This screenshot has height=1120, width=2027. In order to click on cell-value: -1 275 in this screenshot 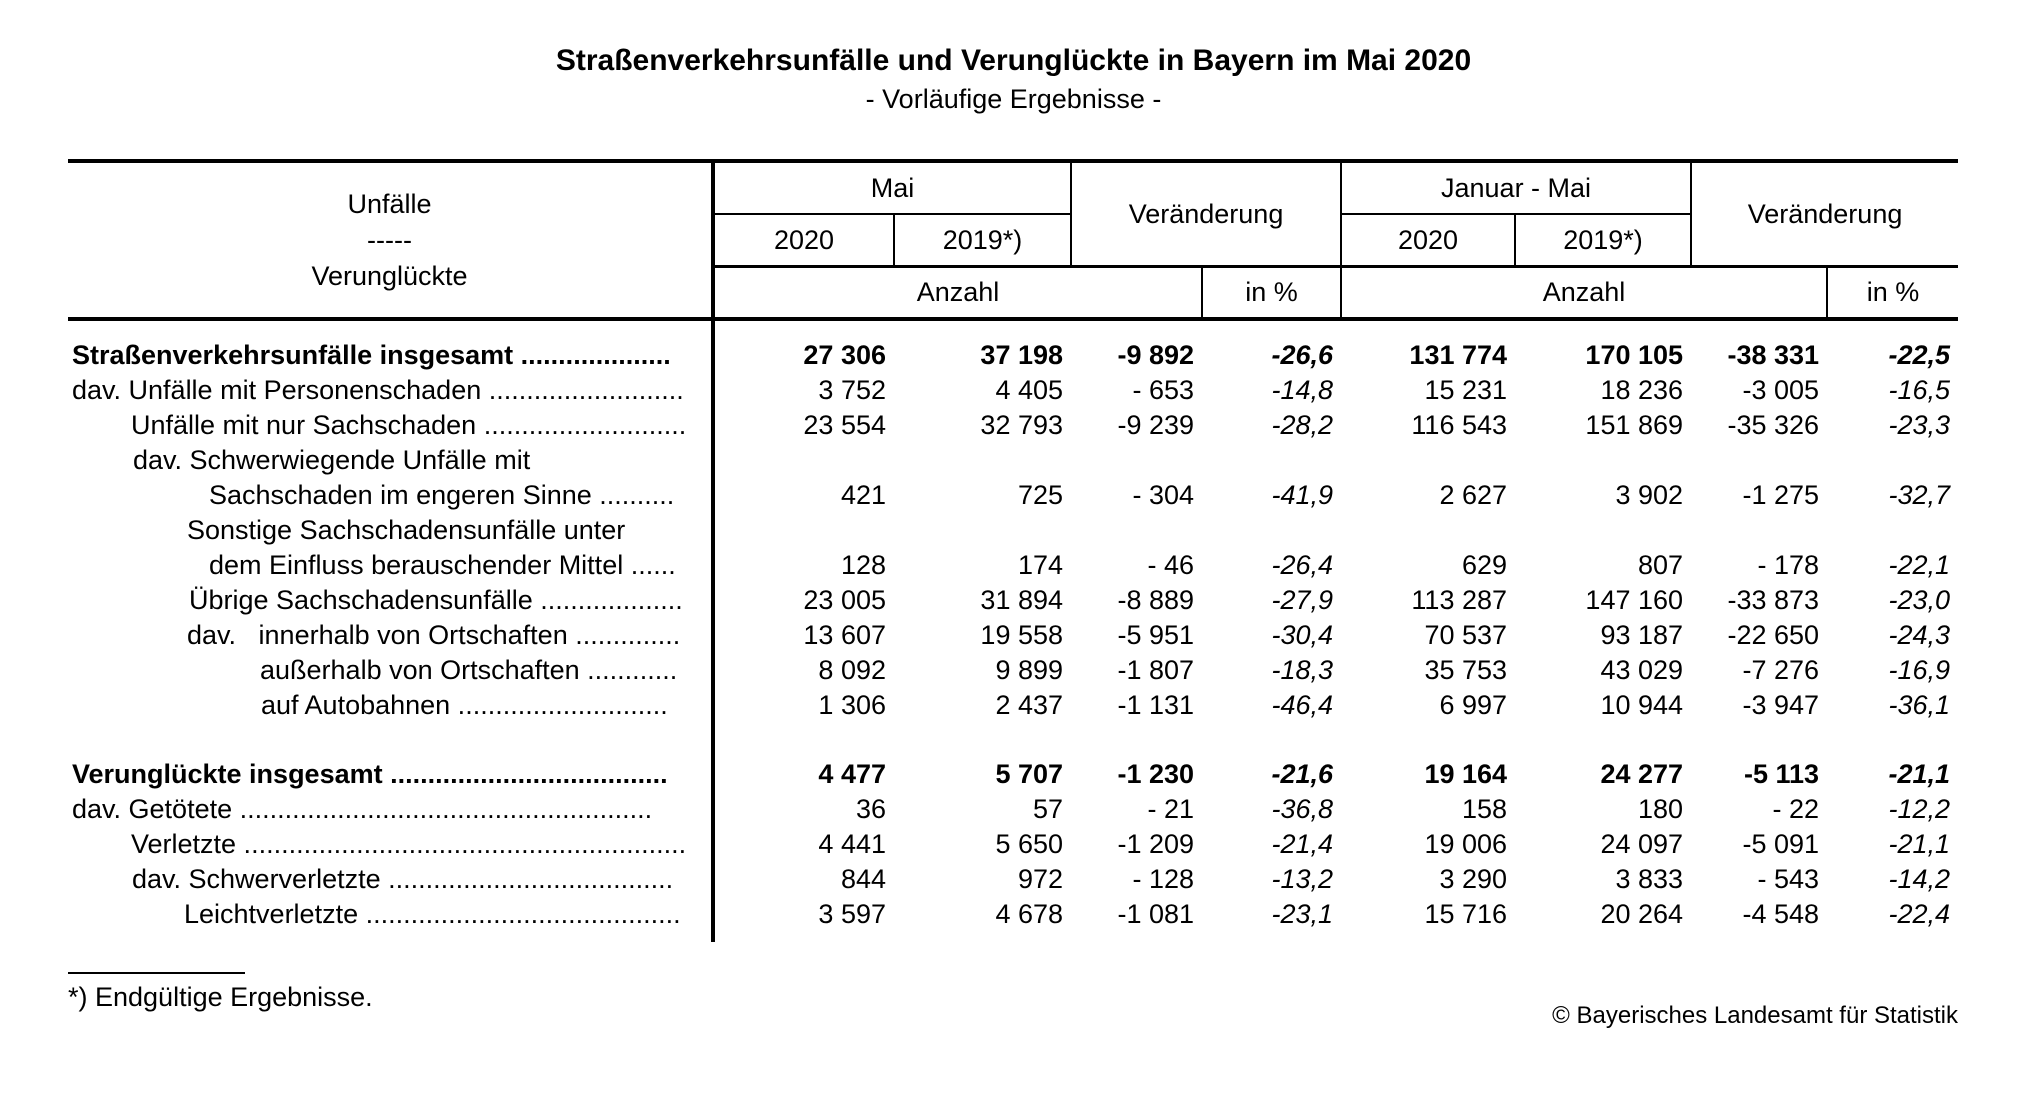, I will do `click(1781, 495)`.